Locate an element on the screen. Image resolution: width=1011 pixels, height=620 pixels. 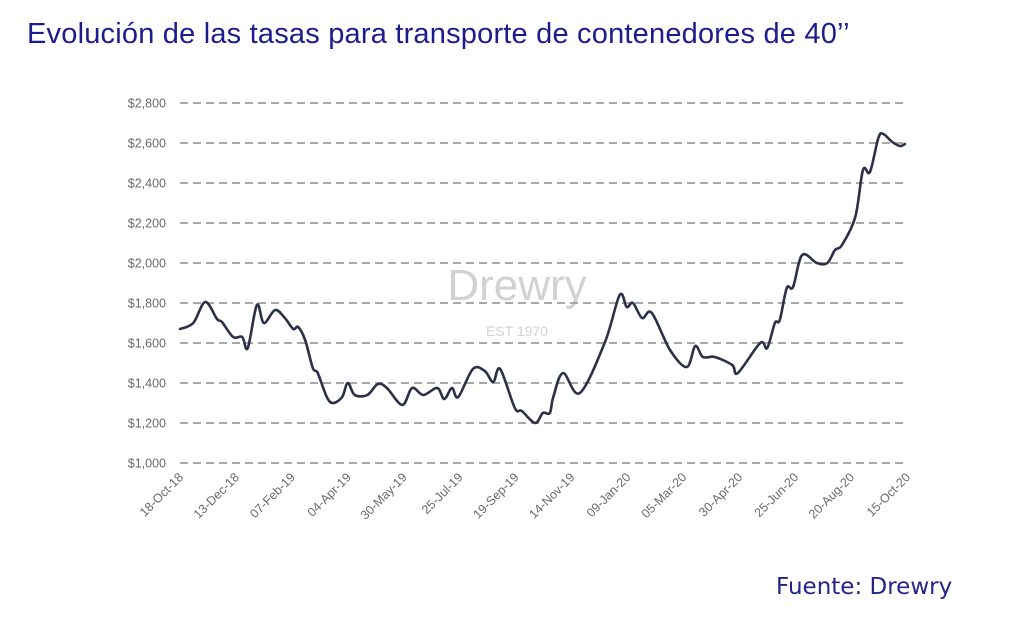
x-tick-label: 30-Apr-20 is located at coordinates (720, 494).